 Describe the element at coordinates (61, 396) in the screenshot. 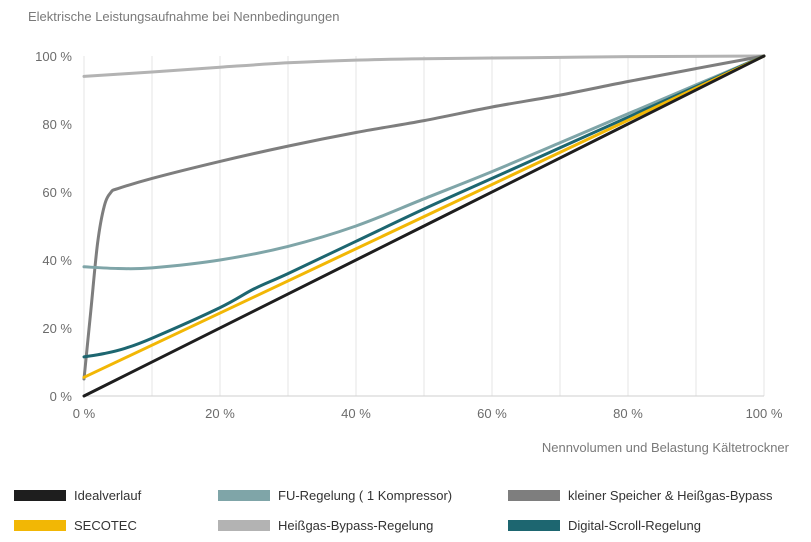

I see `y-tick-label: 0 %` at that location.